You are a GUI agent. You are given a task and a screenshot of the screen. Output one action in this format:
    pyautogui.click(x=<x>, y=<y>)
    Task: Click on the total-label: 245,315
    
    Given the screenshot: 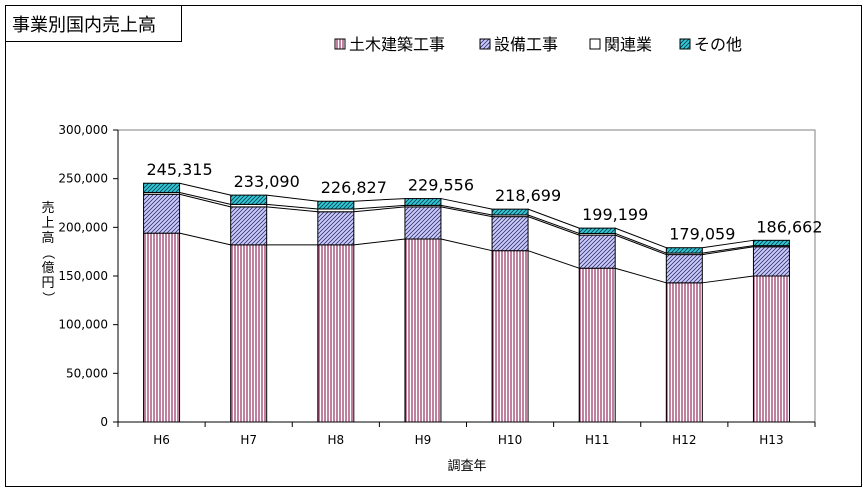 What is the action you would take?
    pyautogui.click(x=179, y=169)
    